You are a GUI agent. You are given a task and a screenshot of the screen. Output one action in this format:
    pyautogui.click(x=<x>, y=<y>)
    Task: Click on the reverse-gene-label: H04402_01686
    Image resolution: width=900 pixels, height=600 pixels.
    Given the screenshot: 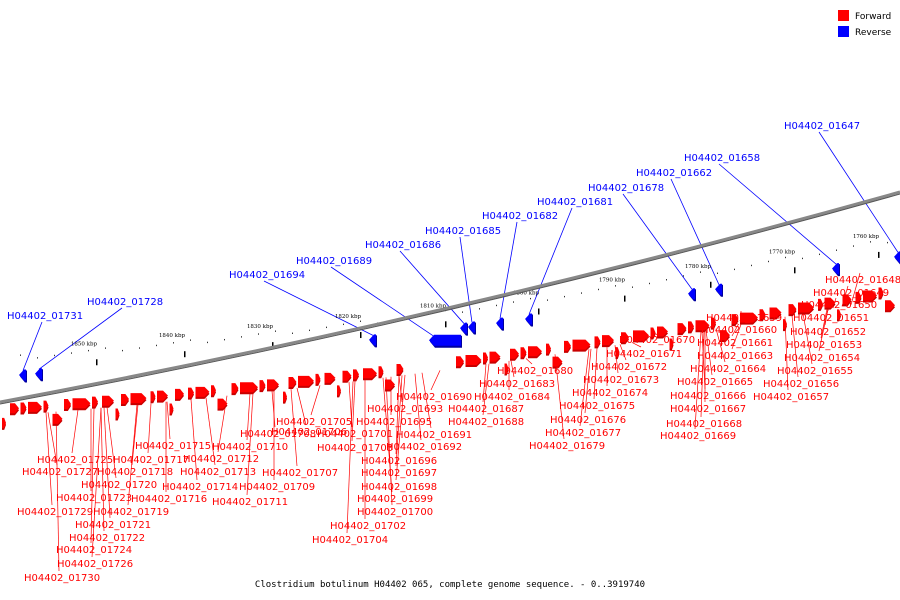 What is the action you would take?
    pyautogui.click(x=403, y=245)
    